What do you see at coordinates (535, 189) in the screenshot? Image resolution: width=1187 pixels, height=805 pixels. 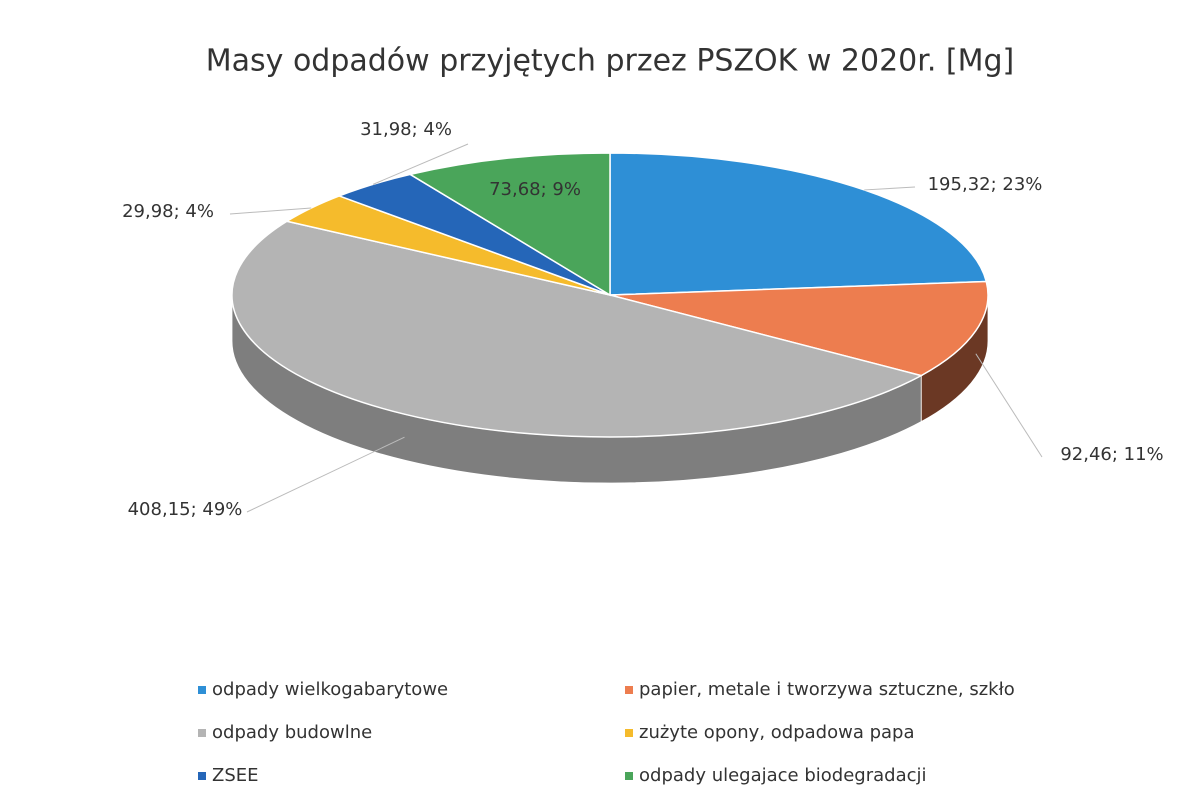 I see `data-label: 73,68; 9%` at bounding box center [535, 189].